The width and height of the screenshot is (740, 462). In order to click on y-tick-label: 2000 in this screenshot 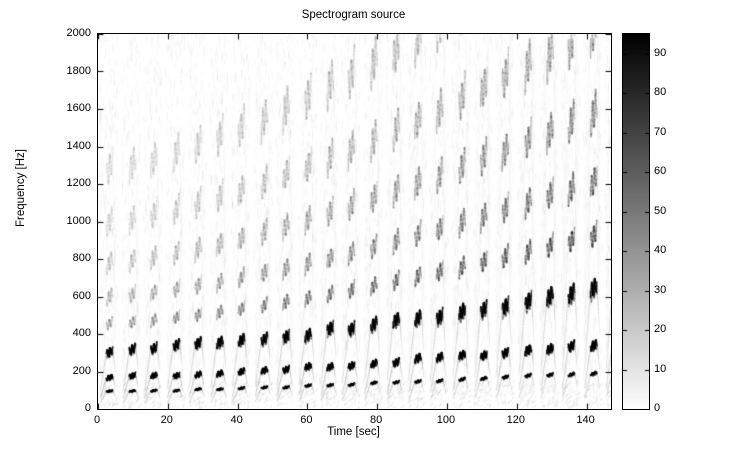, I will do `click(78, 33)`.